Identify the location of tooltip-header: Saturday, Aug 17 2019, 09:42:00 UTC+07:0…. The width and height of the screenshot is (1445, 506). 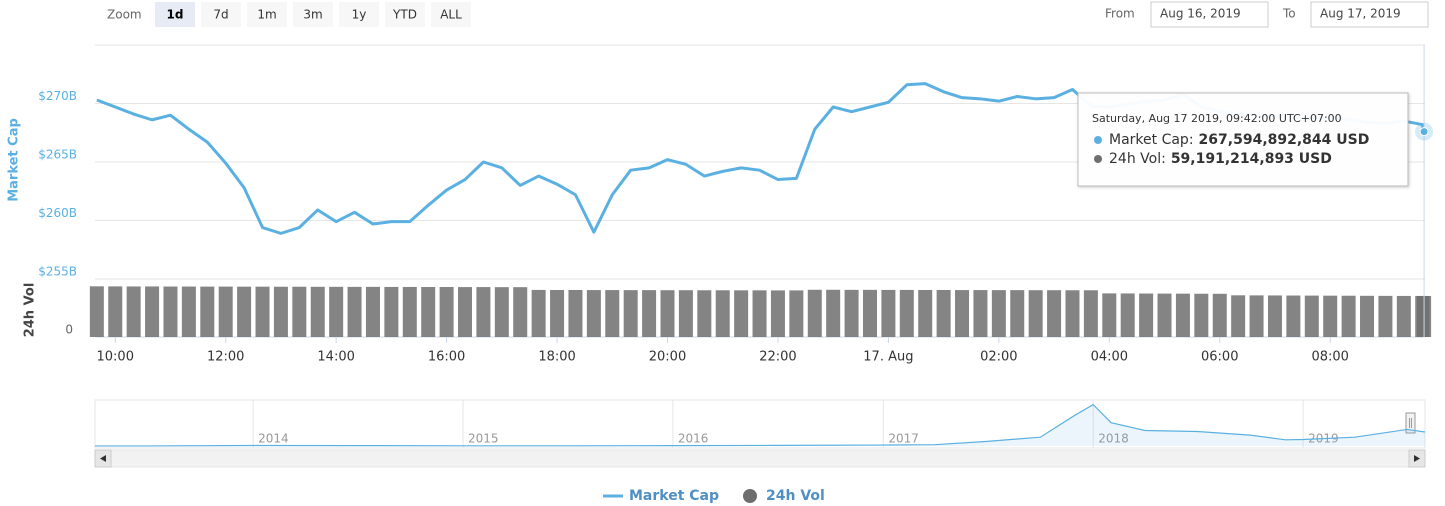
(1217, 118).